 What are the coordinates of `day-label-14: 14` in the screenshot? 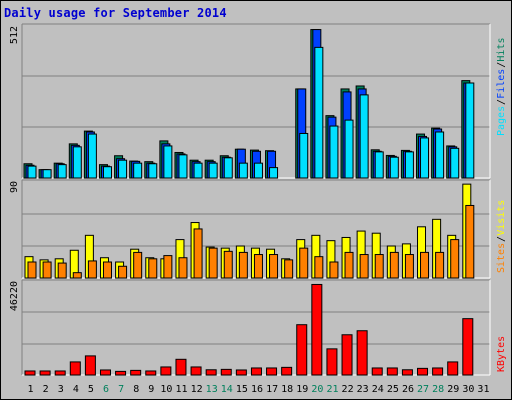 It's located at (227, 389).